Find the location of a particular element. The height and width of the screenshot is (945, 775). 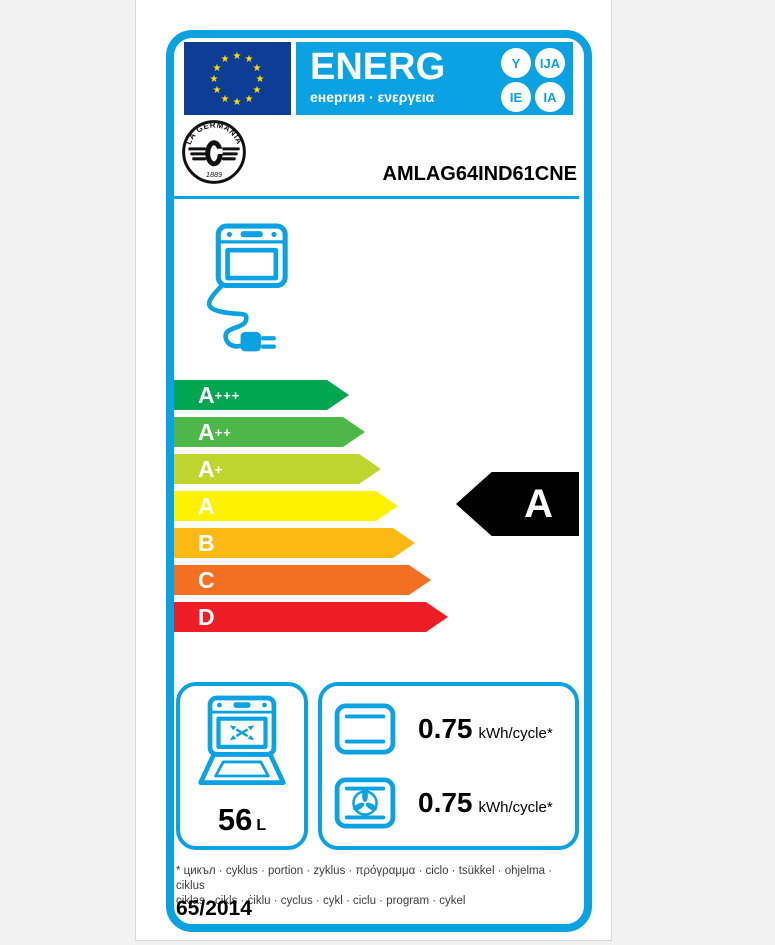

energ-subtitle: енергия · ενεργεια is located at coordinates (372, 97).